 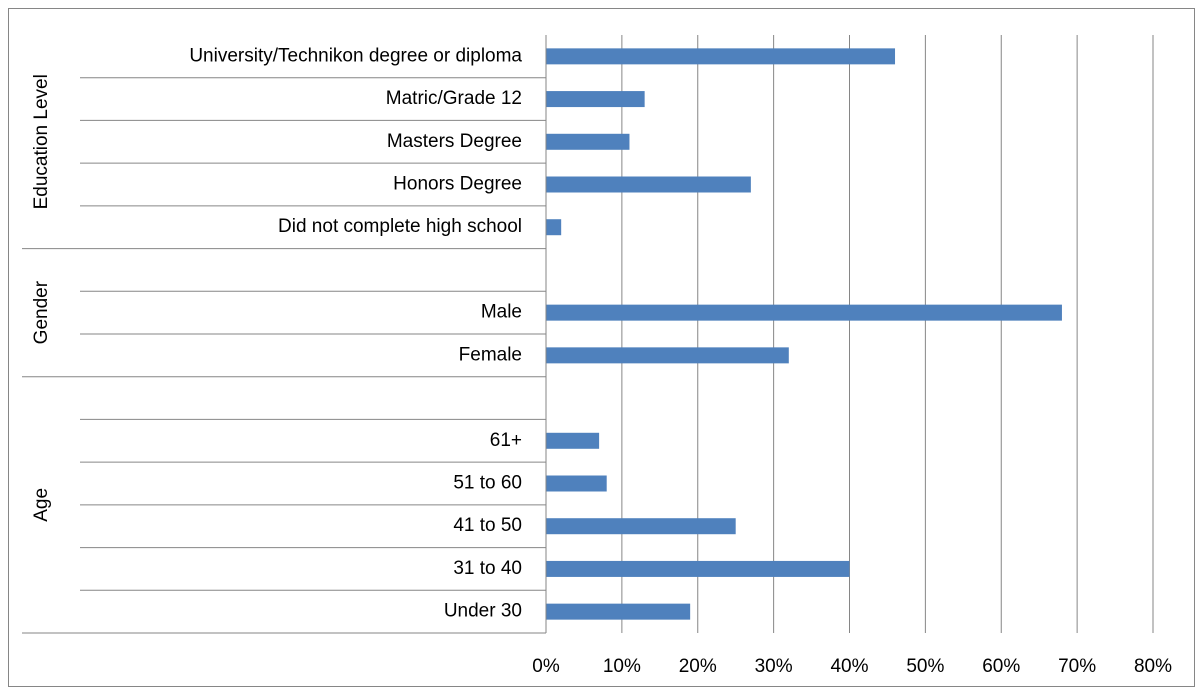 I want to click on x-tick-label: 70%, so click(x=1077, y=666).